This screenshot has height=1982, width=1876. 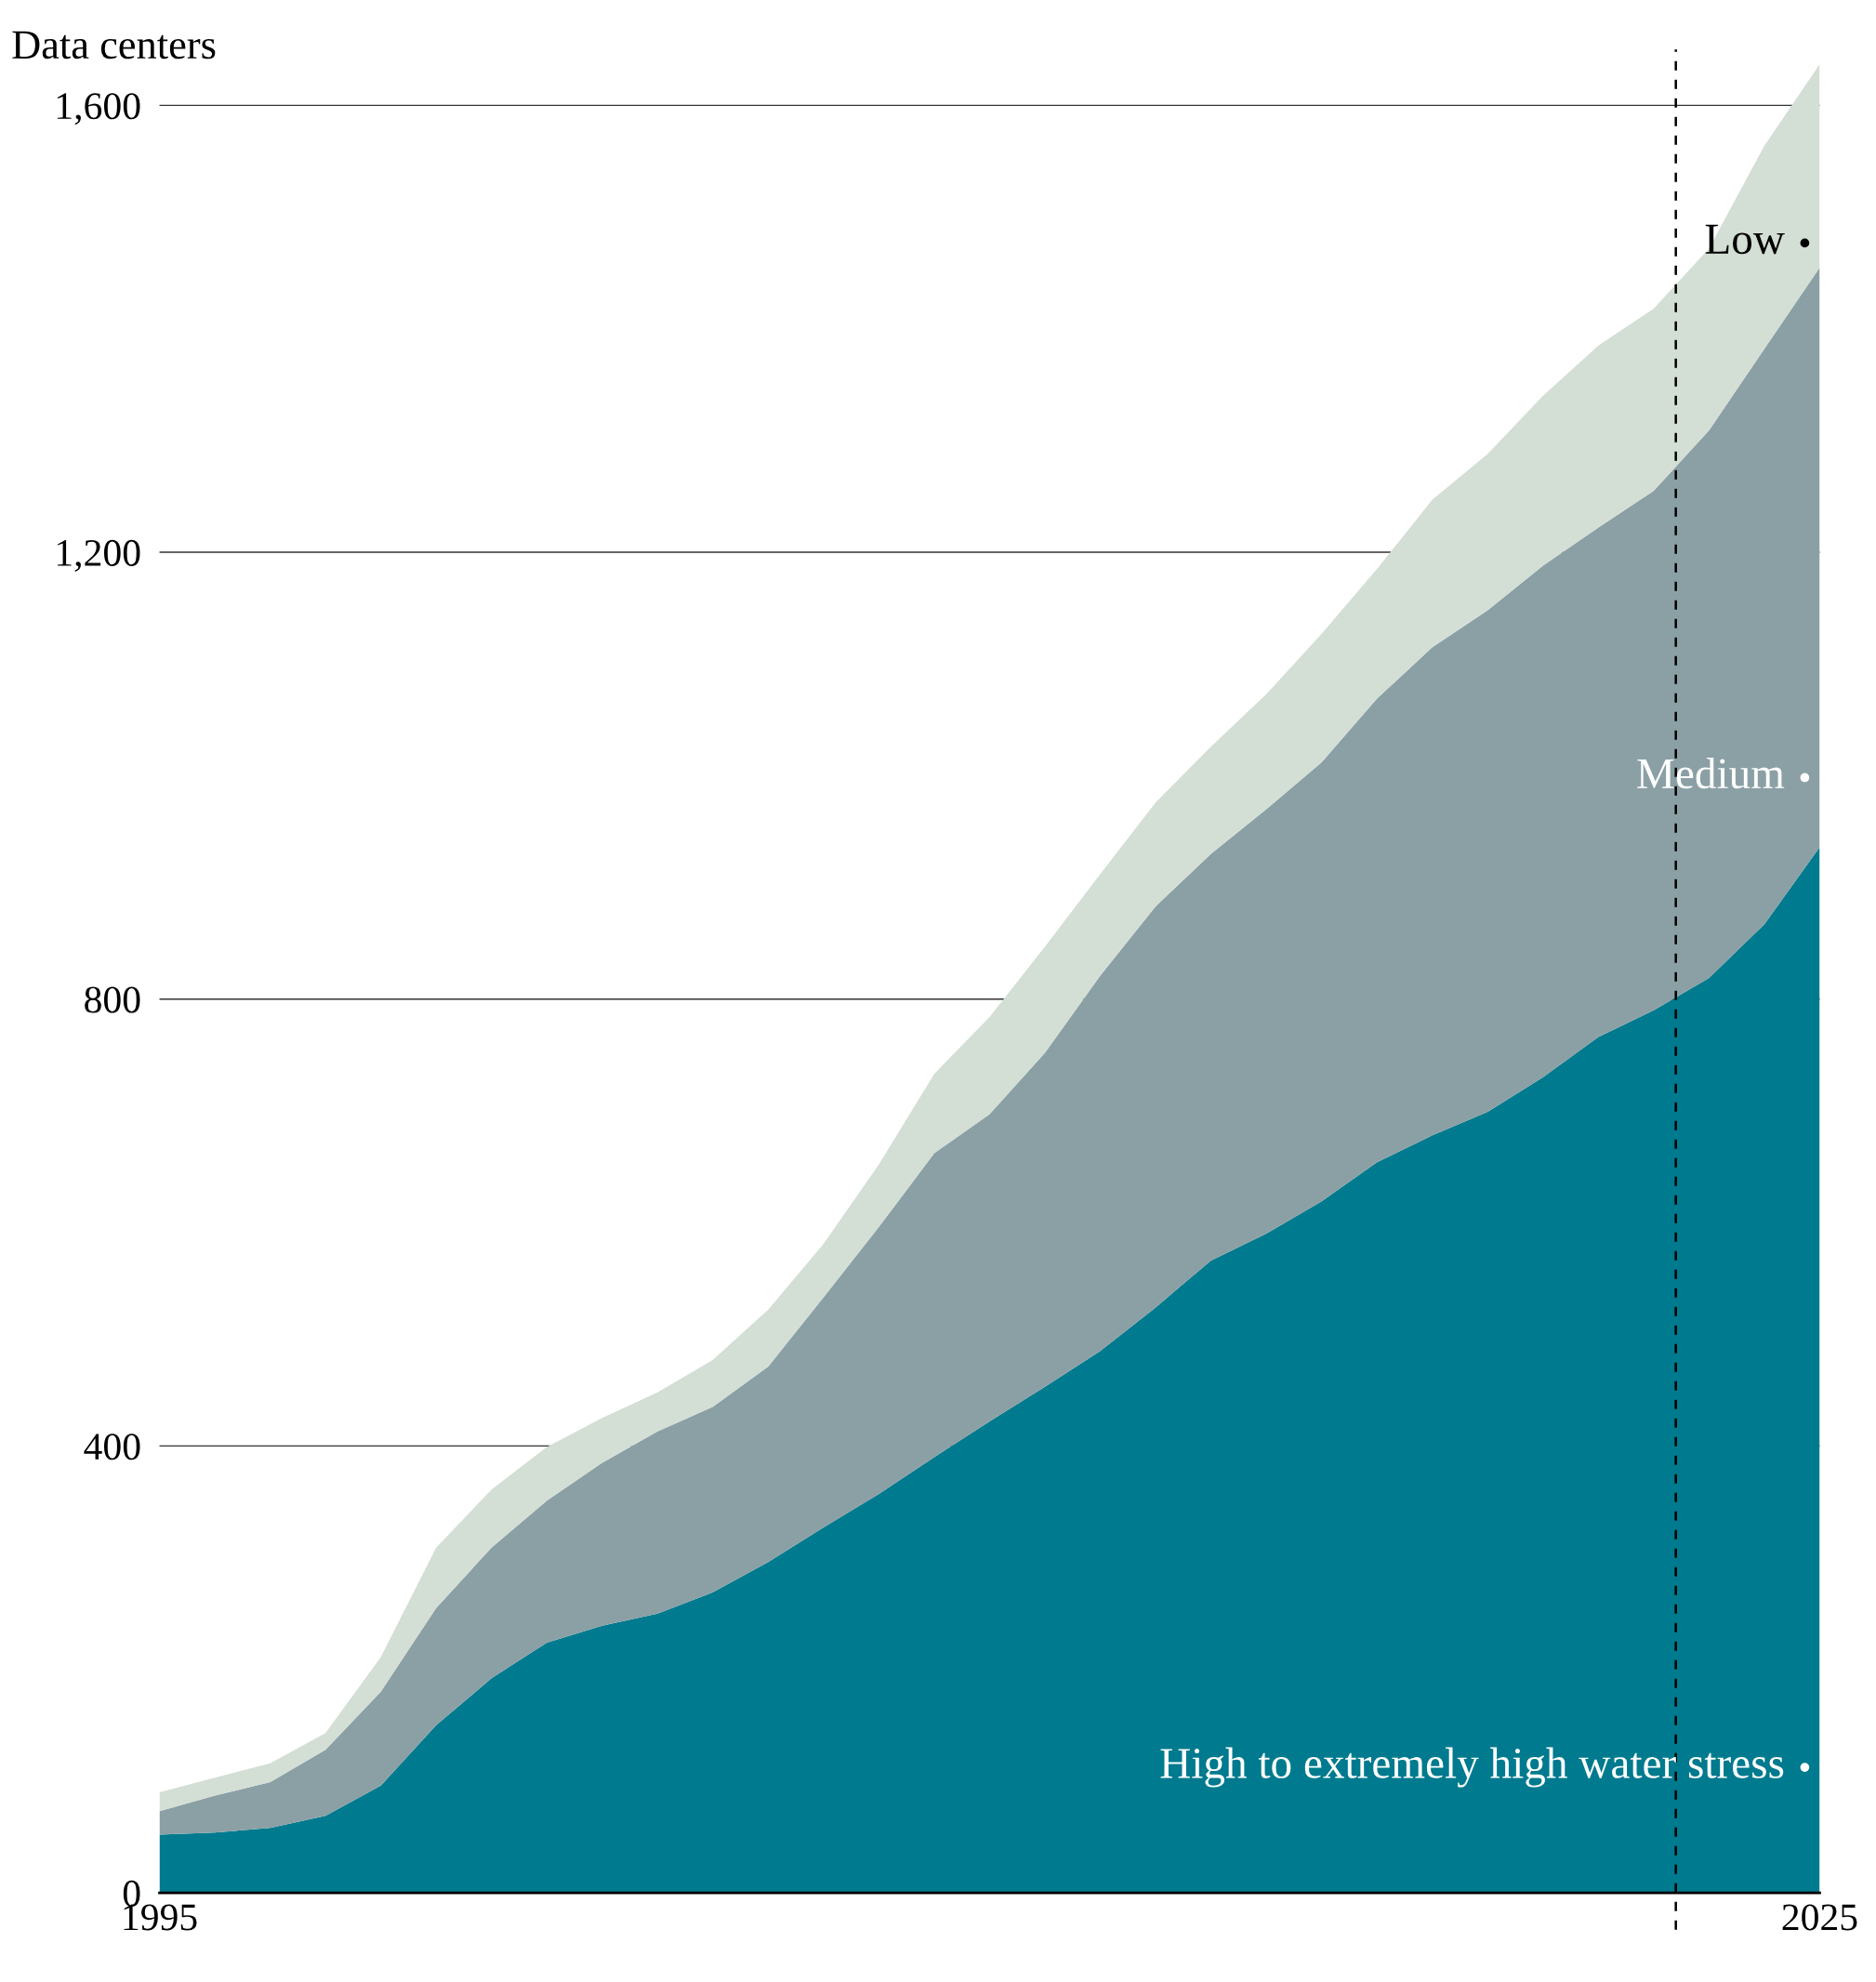 What do you see at coordinates (112, 1447) in the screenshot?
I see `y-tick-label: 400` at bounding box center [112, 1447].